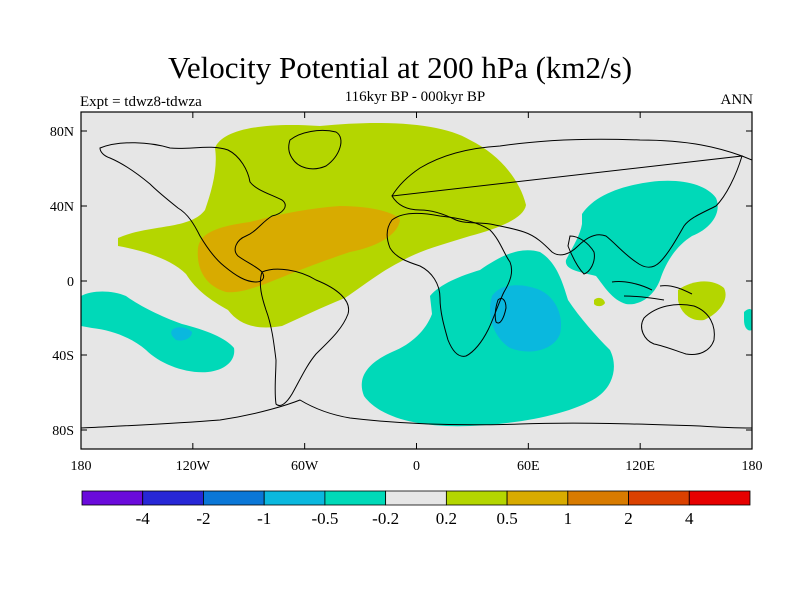 The height and width of the screenshot is (600, 800). I want to click on season-label: ANN, so click(737, 100).